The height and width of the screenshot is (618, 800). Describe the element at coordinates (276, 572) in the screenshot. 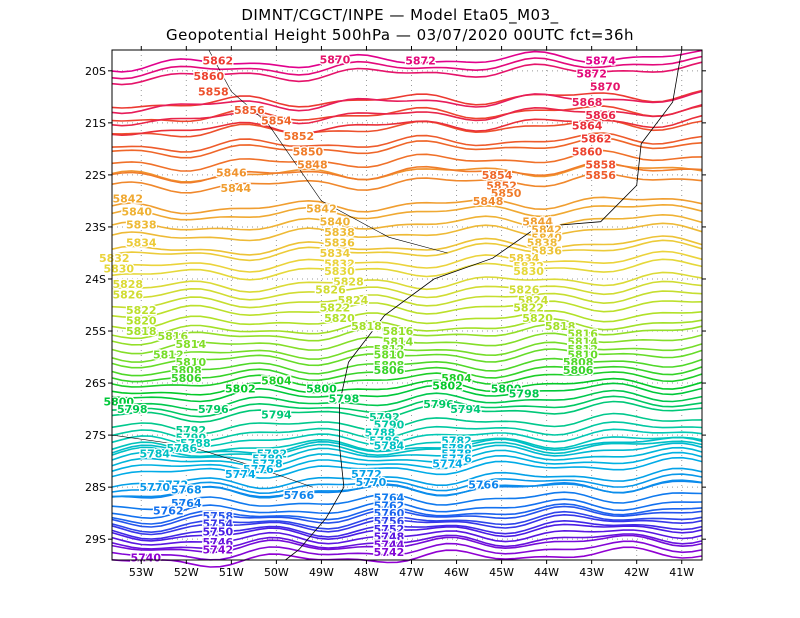

I see `x-tick-label: 50W` at that location.